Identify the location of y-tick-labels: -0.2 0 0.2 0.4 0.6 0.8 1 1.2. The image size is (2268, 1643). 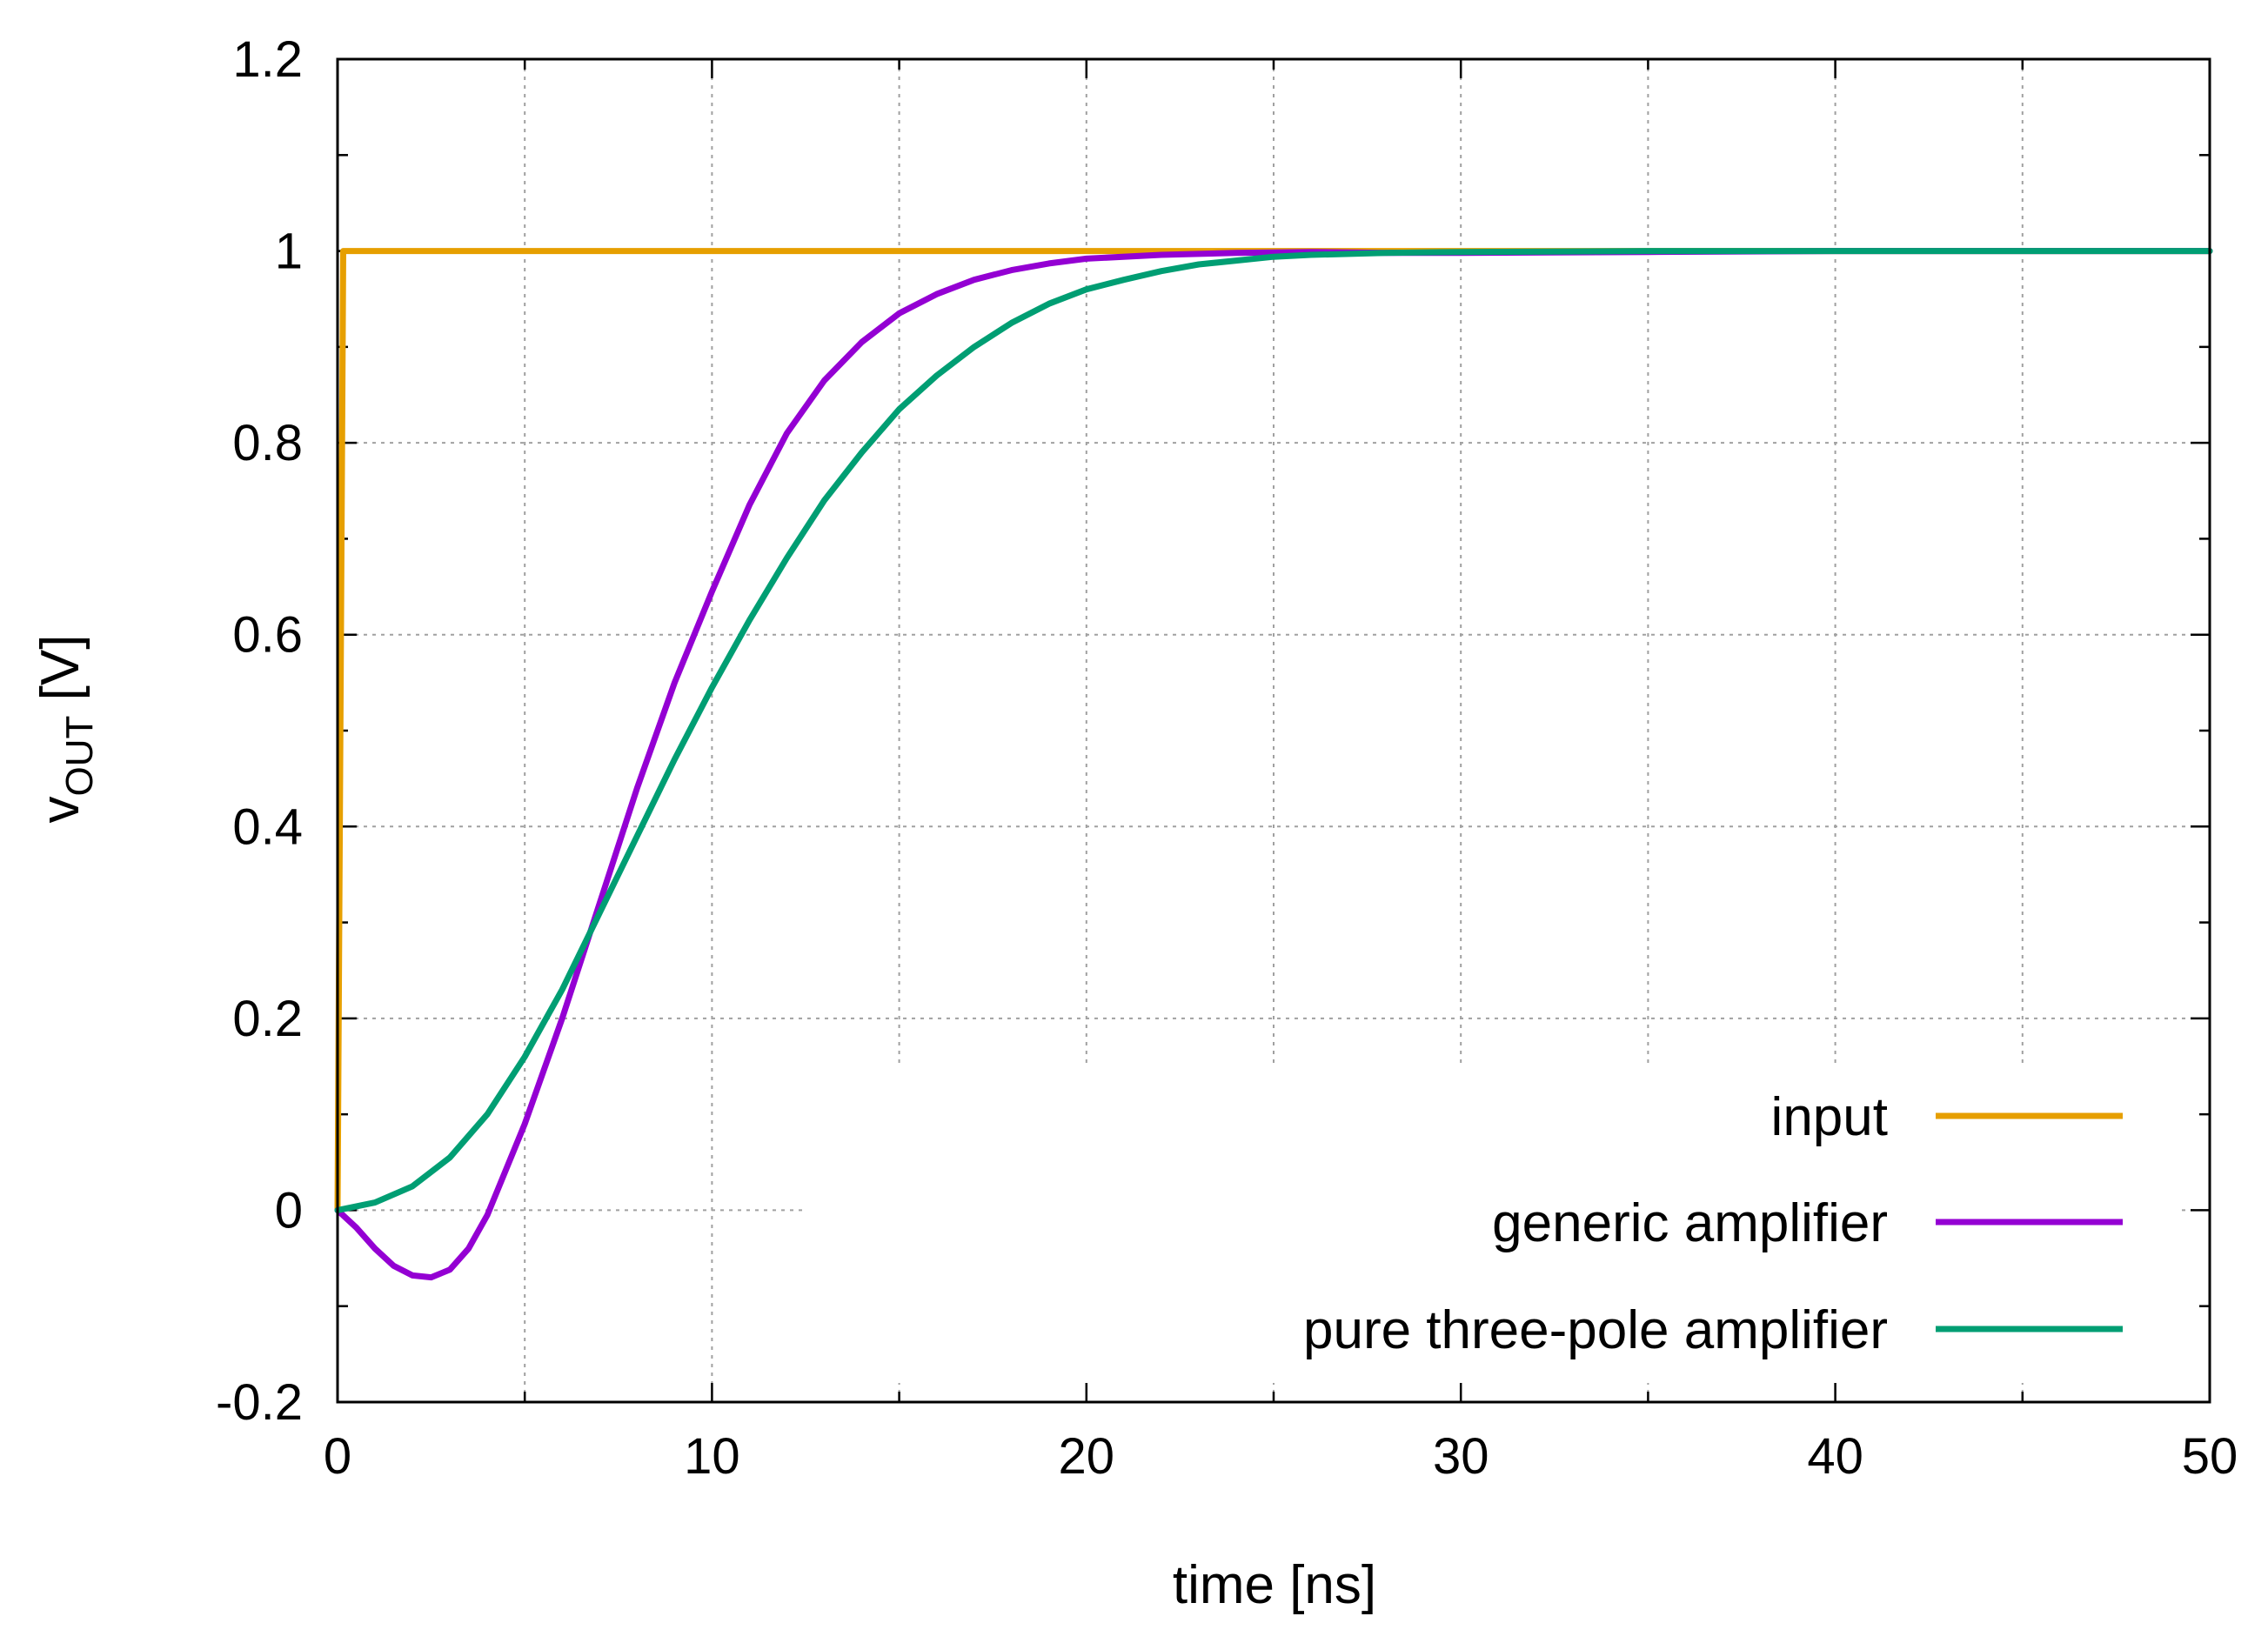
(260, 731).